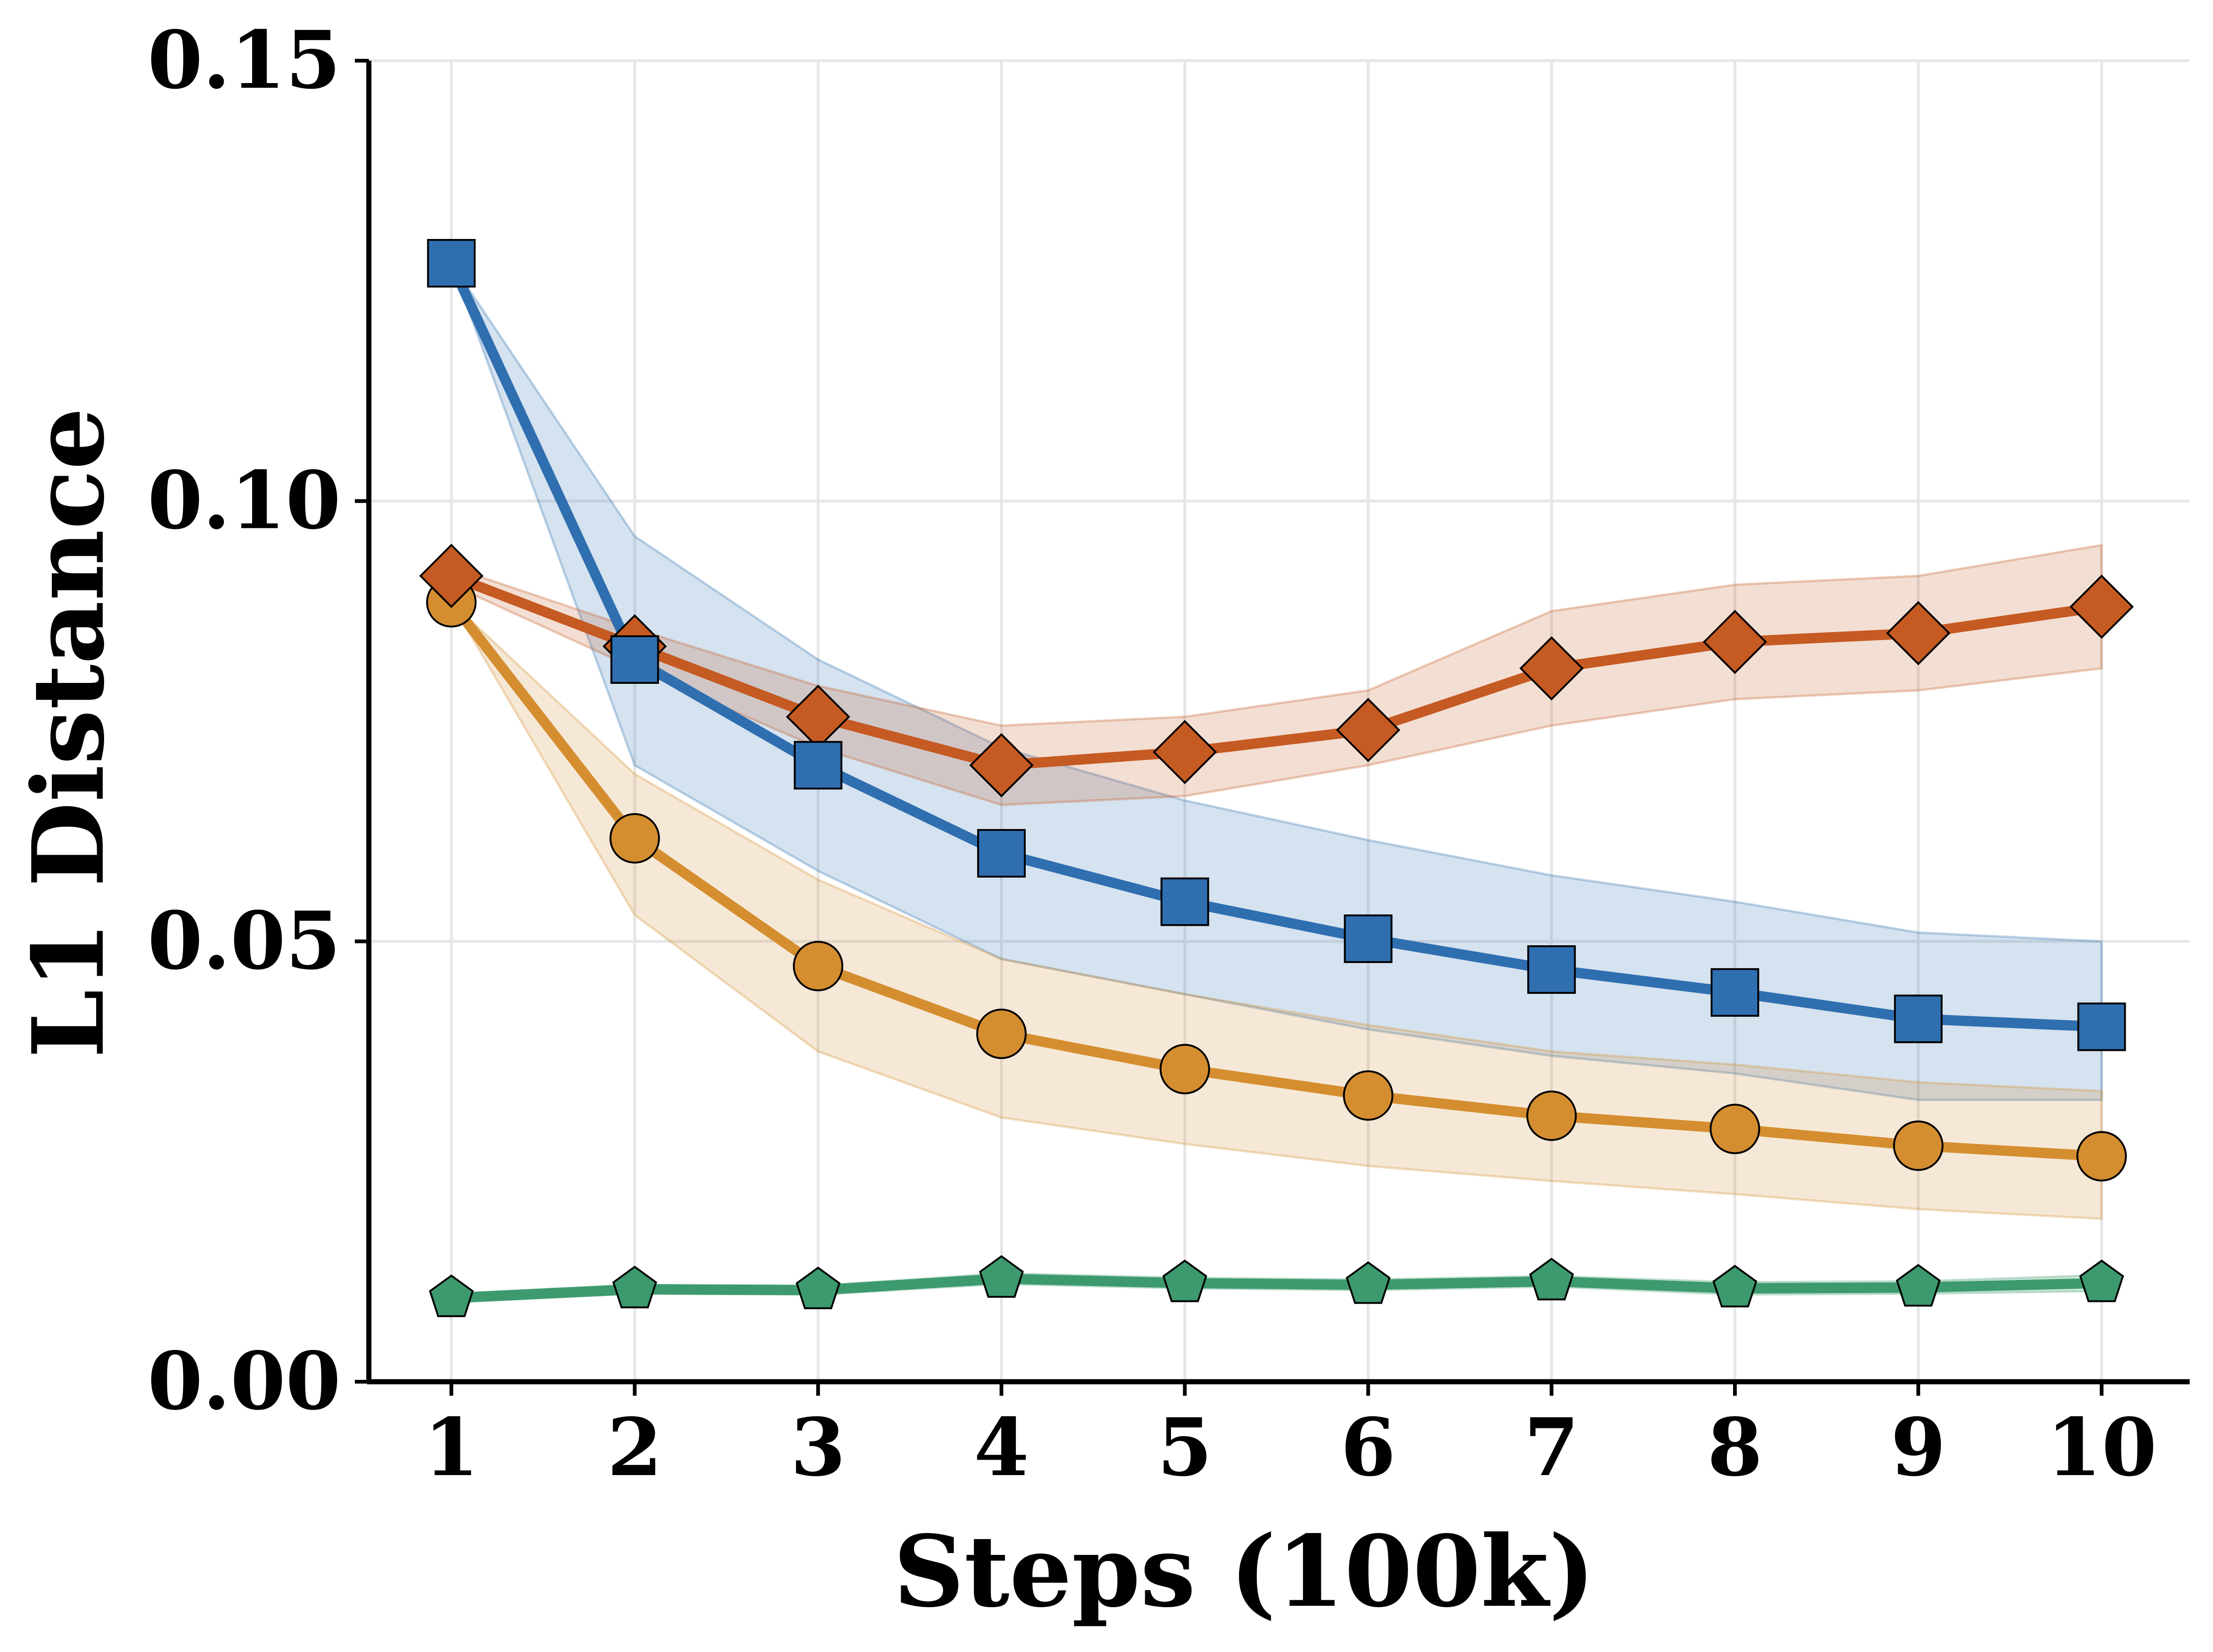 The height and width of the screenshot is (1652, 2213). I want to click on y-tick-label: 0.15, so click(245, 60).